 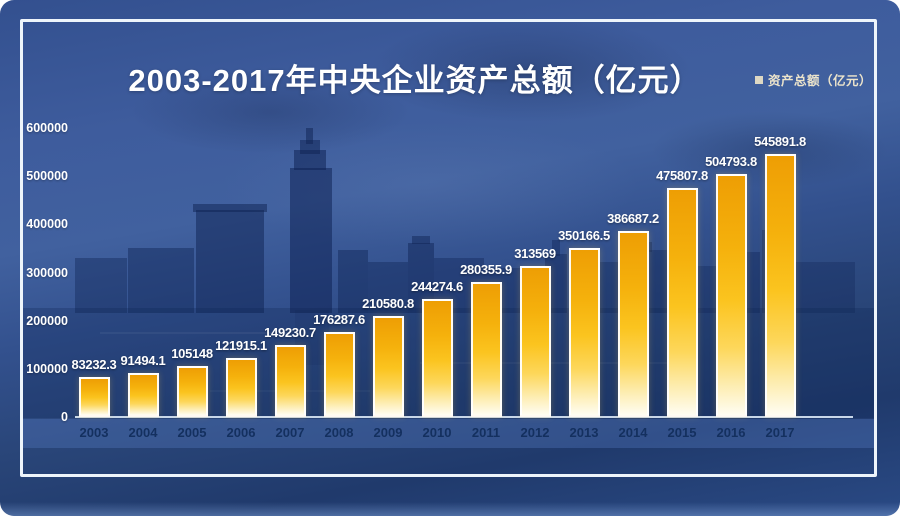 What do you see at coordinates (47, 176) in the screenshot?
I see `y-axis-label: 500000` at bounding box center [47, 176].